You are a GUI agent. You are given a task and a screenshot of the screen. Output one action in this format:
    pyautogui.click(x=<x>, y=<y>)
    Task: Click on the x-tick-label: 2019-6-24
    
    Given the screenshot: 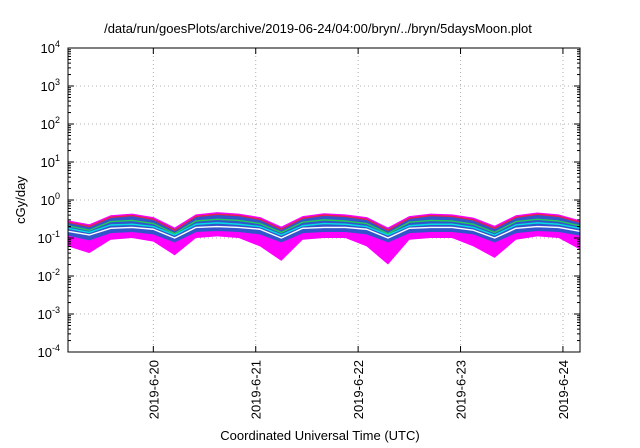 What is the action you would take?
    pyautogui.click(x=563, y=389)
    